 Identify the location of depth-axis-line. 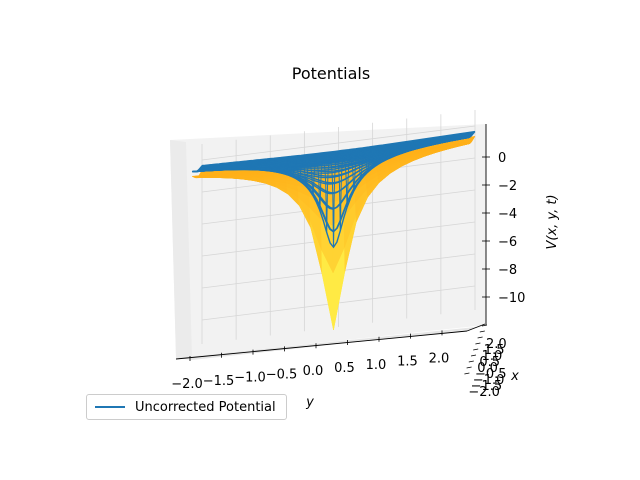
(476, 327).